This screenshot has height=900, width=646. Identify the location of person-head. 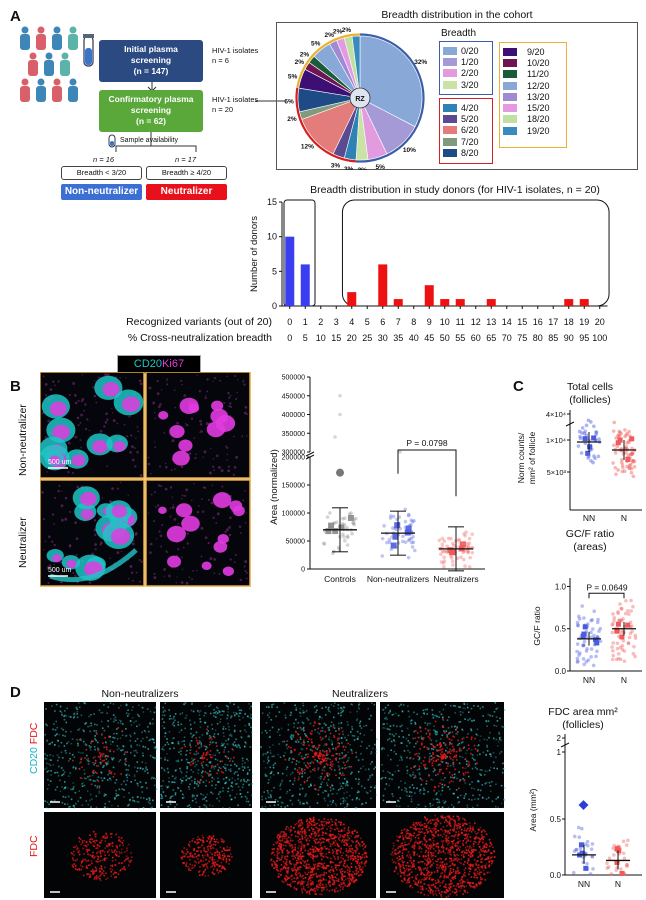
(41, 82).